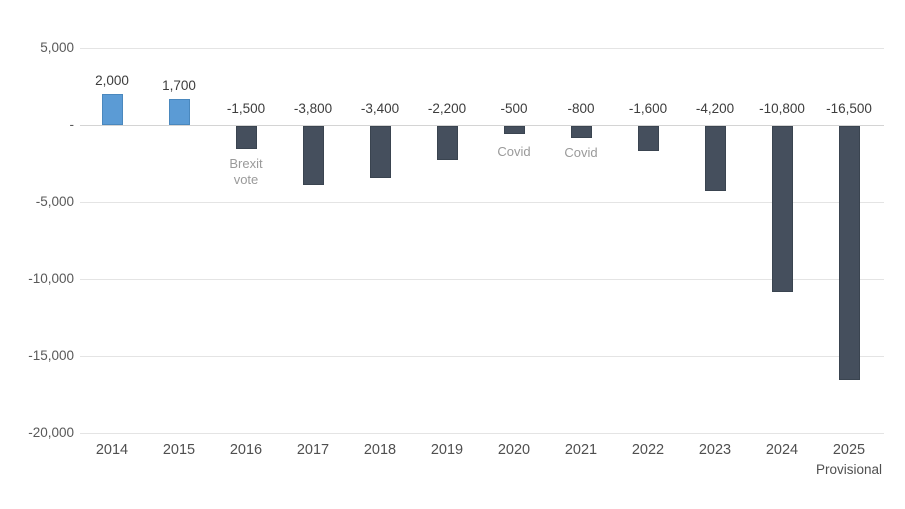 The height and width of the screenshot is (509, 905). Describe the element at coordinates (179, 85) in the screenshot. I see `bar-value-label: 1,700` at that location.